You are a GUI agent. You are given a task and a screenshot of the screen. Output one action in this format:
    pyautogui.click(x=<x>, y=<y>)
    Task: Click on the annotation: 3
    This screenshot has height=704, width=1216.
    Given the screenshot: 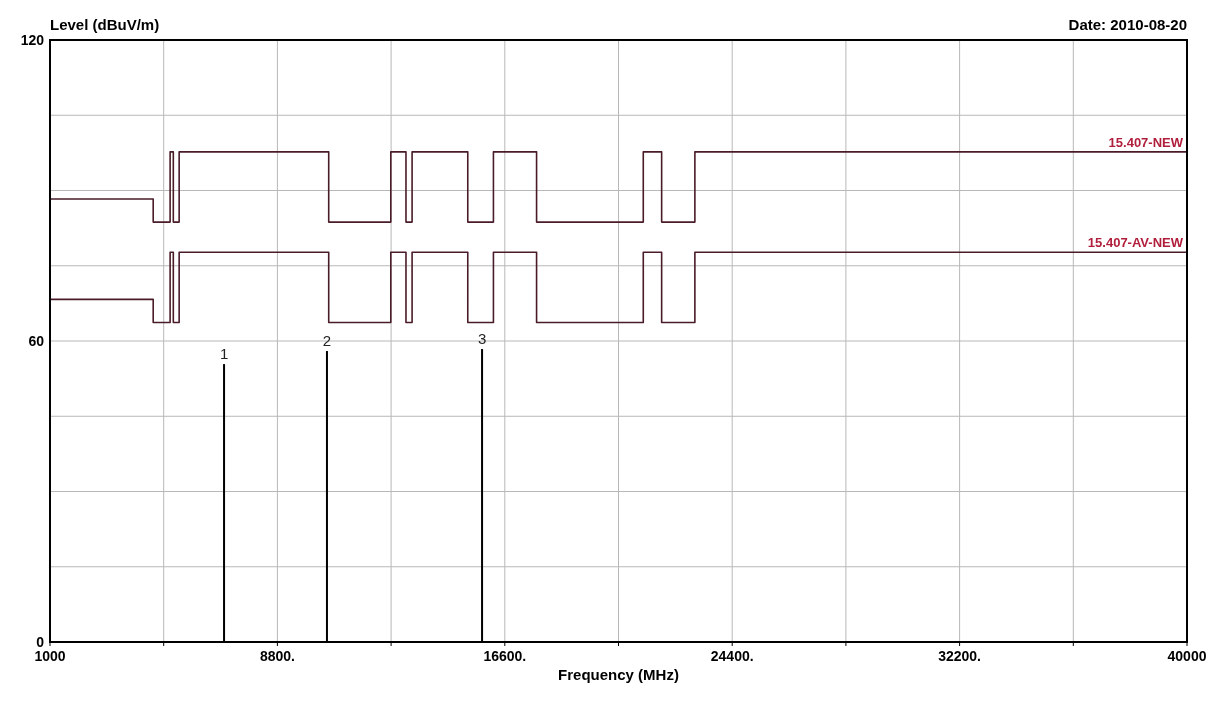 What is the action you would take?
    pyautogui.click(x=482, y=339)
    